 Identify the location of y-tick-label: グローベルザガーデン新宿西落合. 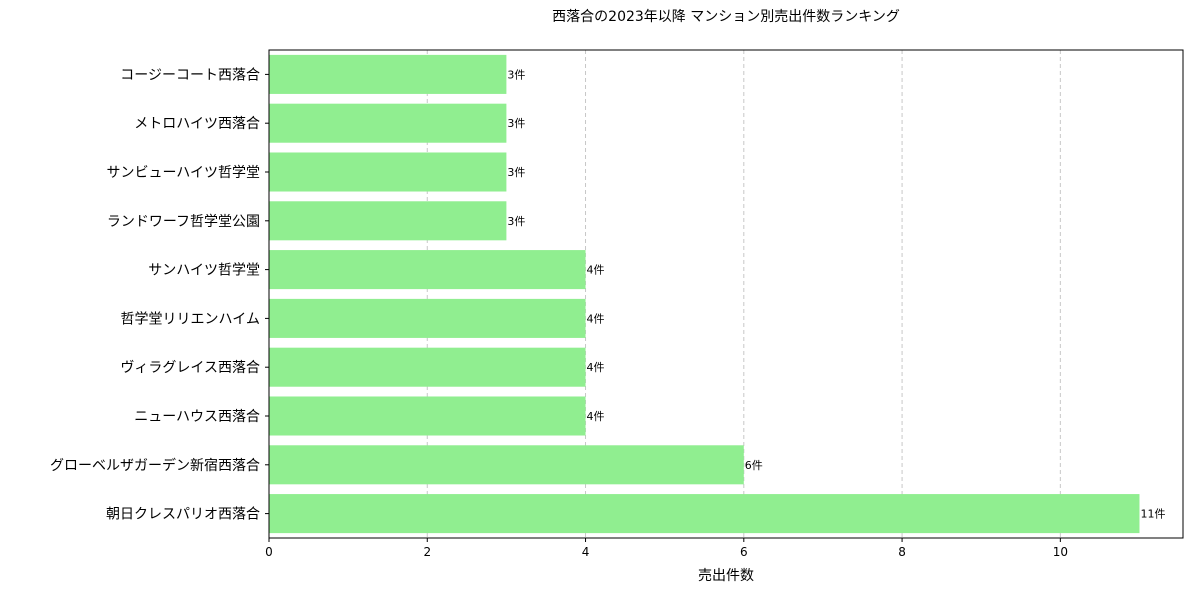
(155, 465).